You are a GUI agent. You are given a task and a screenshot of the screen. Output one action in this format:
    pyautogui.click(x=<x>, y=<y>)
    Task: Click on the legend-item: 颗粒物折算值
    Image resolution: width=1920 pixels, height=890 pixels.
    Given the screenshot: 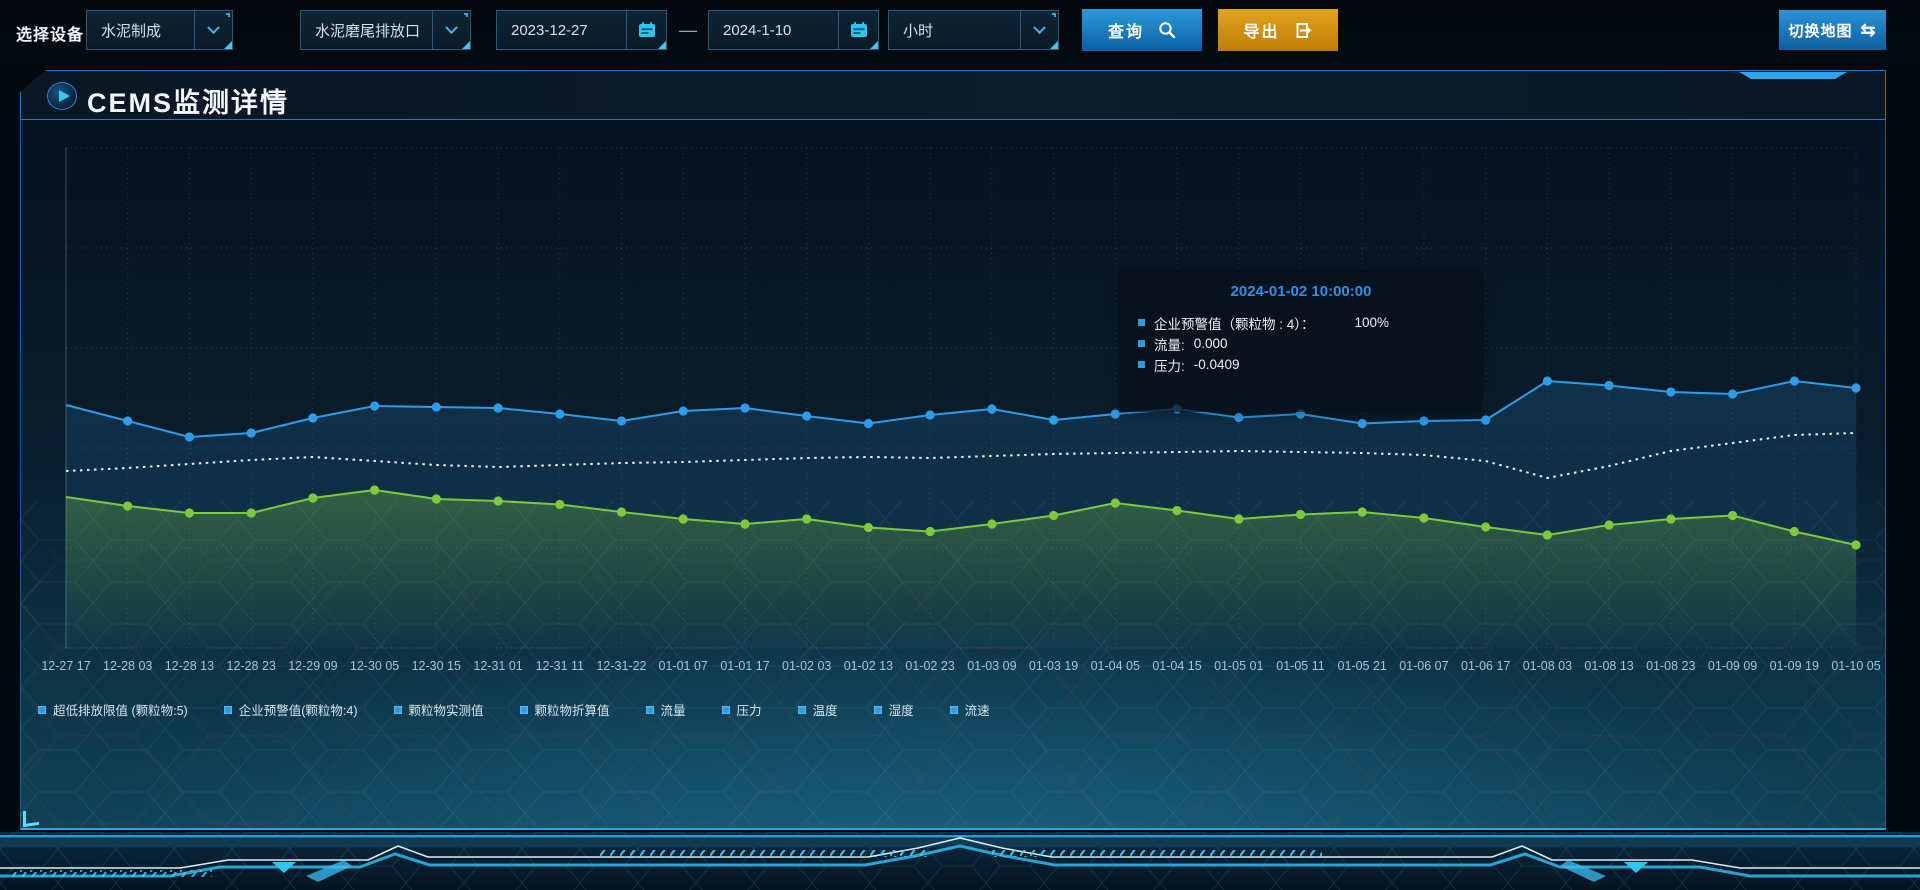 What is the action you would take?
    pyautogui.click(x=564, y=709)
    